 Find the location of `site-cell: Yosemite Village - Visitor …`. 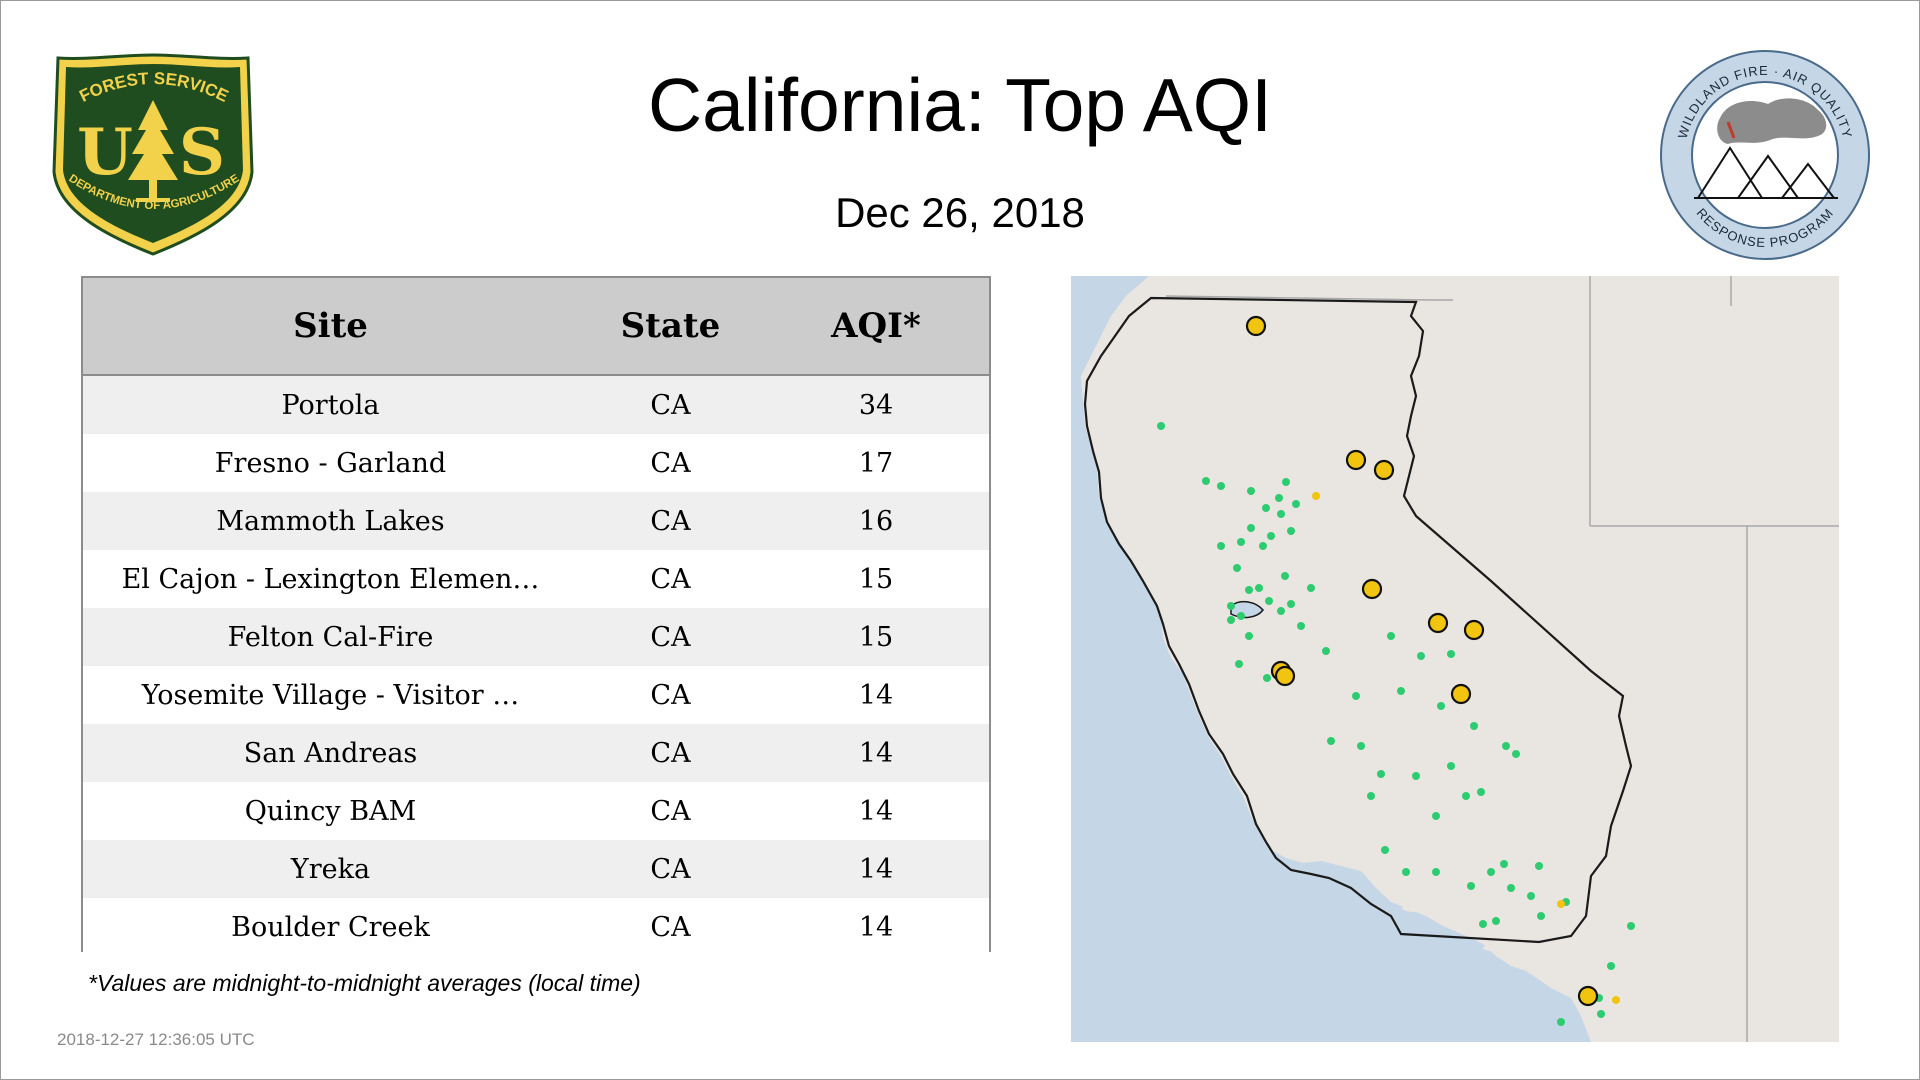

site-cell: Yosemite Village - Visitor … is located at coordinates (330, 695).